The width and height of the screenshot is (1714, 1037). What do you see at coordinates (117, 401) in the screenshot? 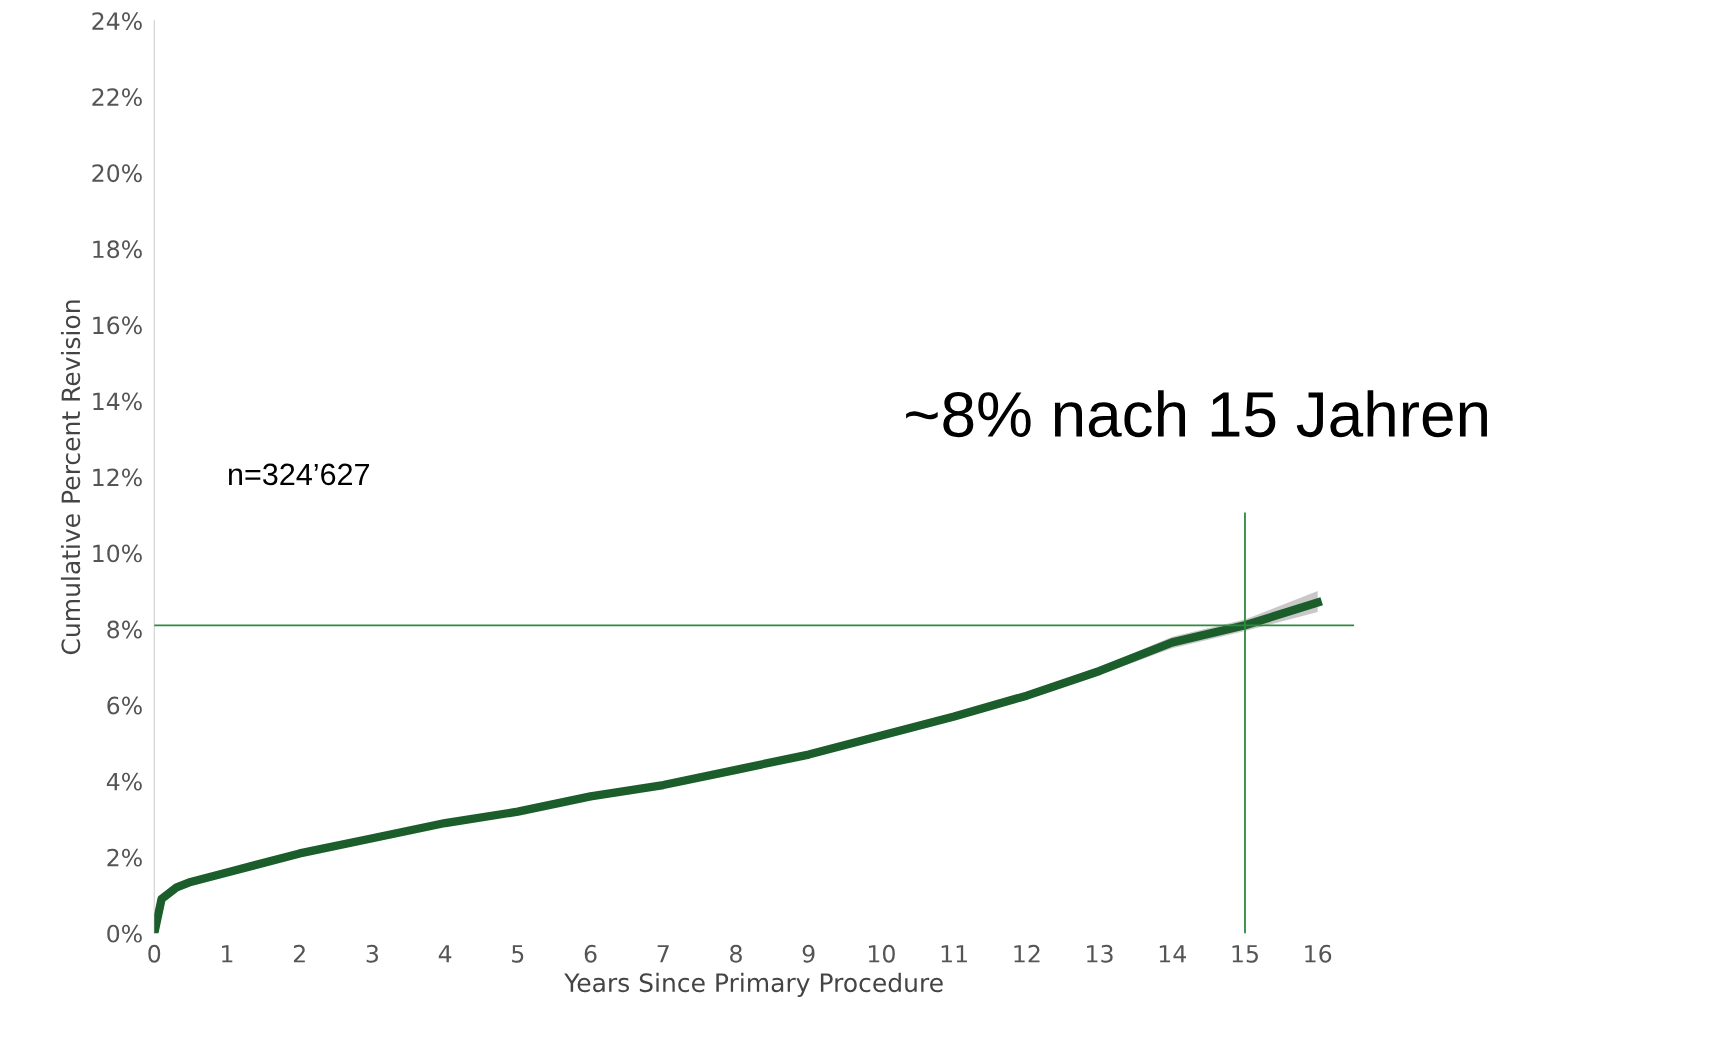
I see `y-tick-label: 14%` at bounding box center [117, 401].